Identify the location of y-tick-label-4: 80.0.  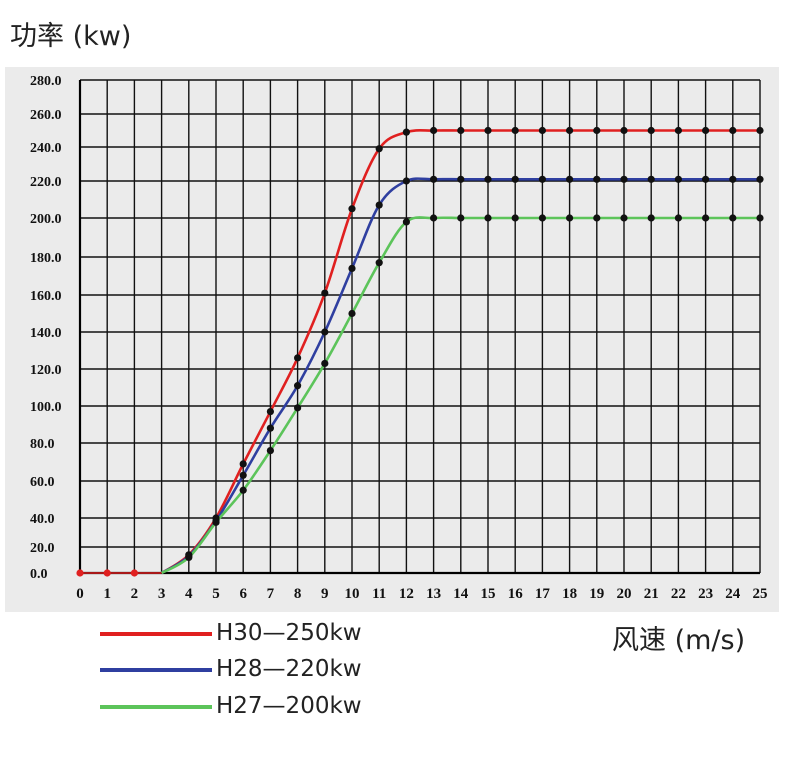
(42, 444).